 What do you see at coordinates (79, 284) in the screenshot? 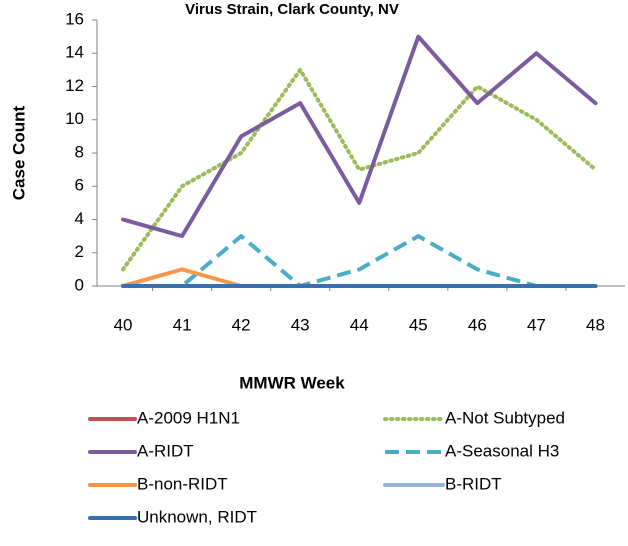
I see `y-tick-label: 0` at bounding box center [79, 284].